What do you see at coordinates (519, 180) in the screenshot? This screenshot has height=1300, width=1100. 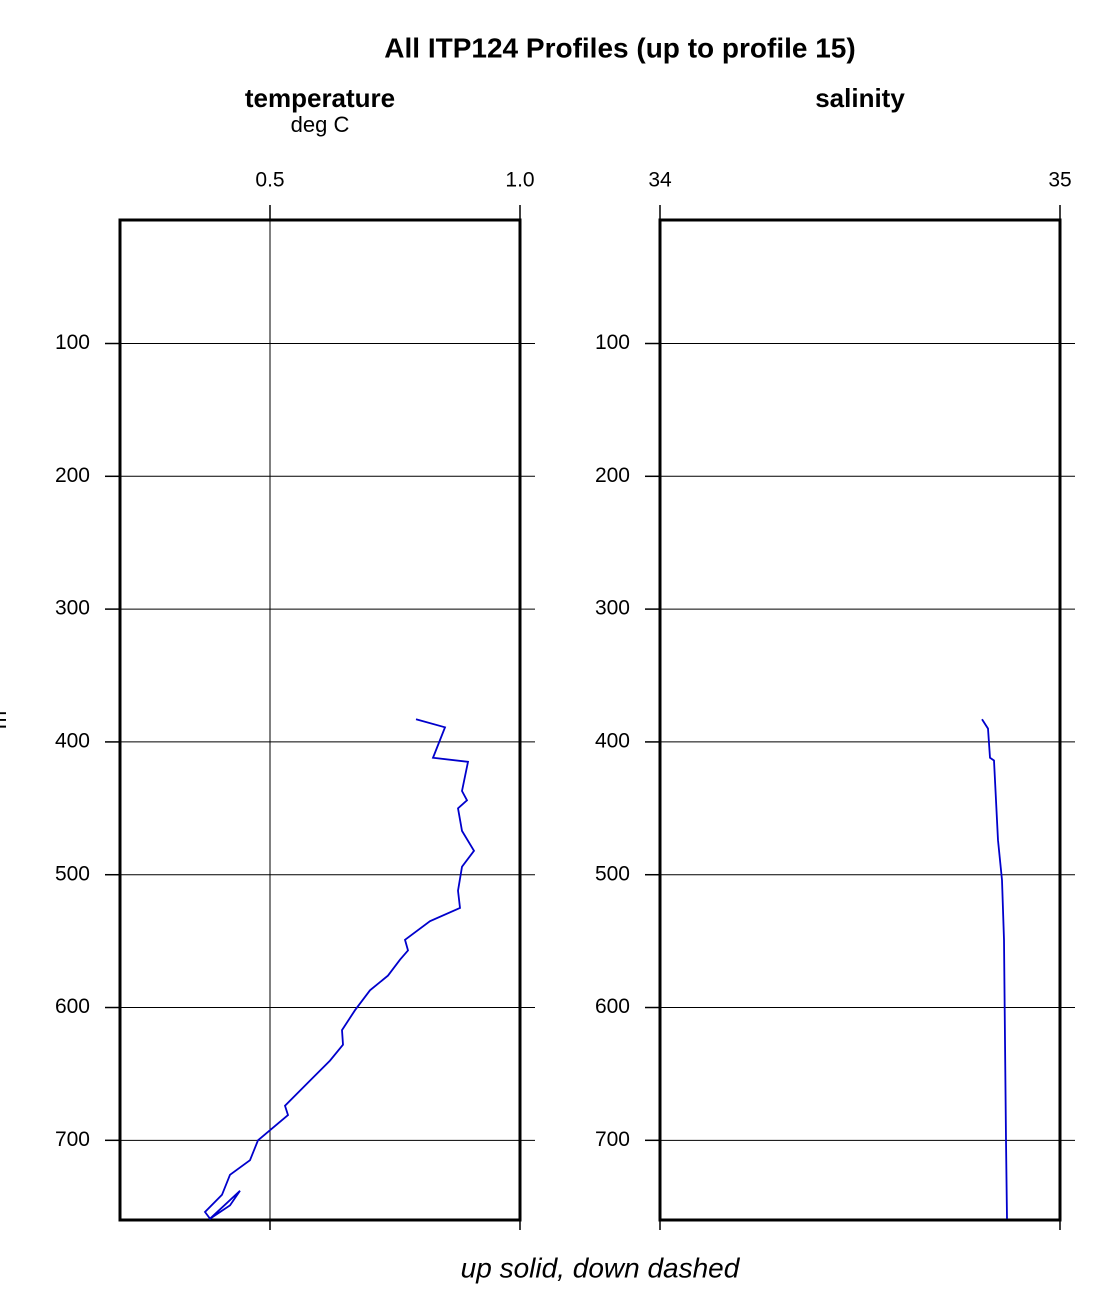 I see `x-tick-label: 1.0` at bounding box center [519, 180].